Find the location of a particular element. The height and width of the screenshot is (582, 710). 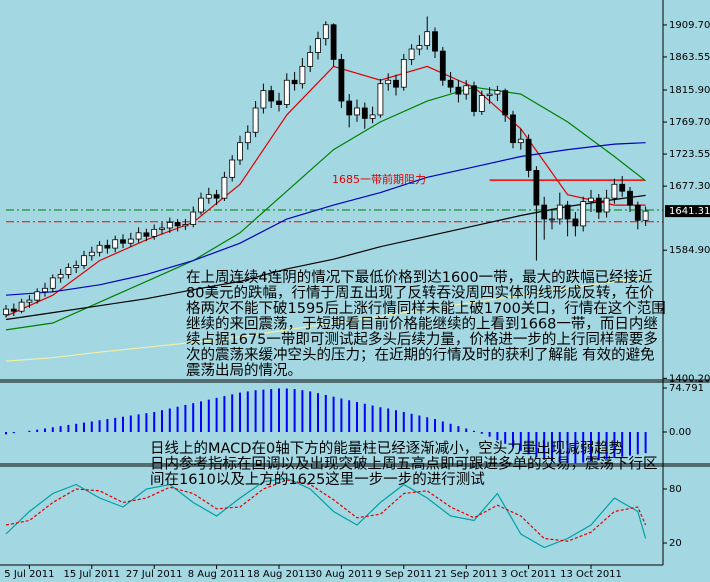

y-tick-label: 1400.20 is located at coordinates (689, 378).